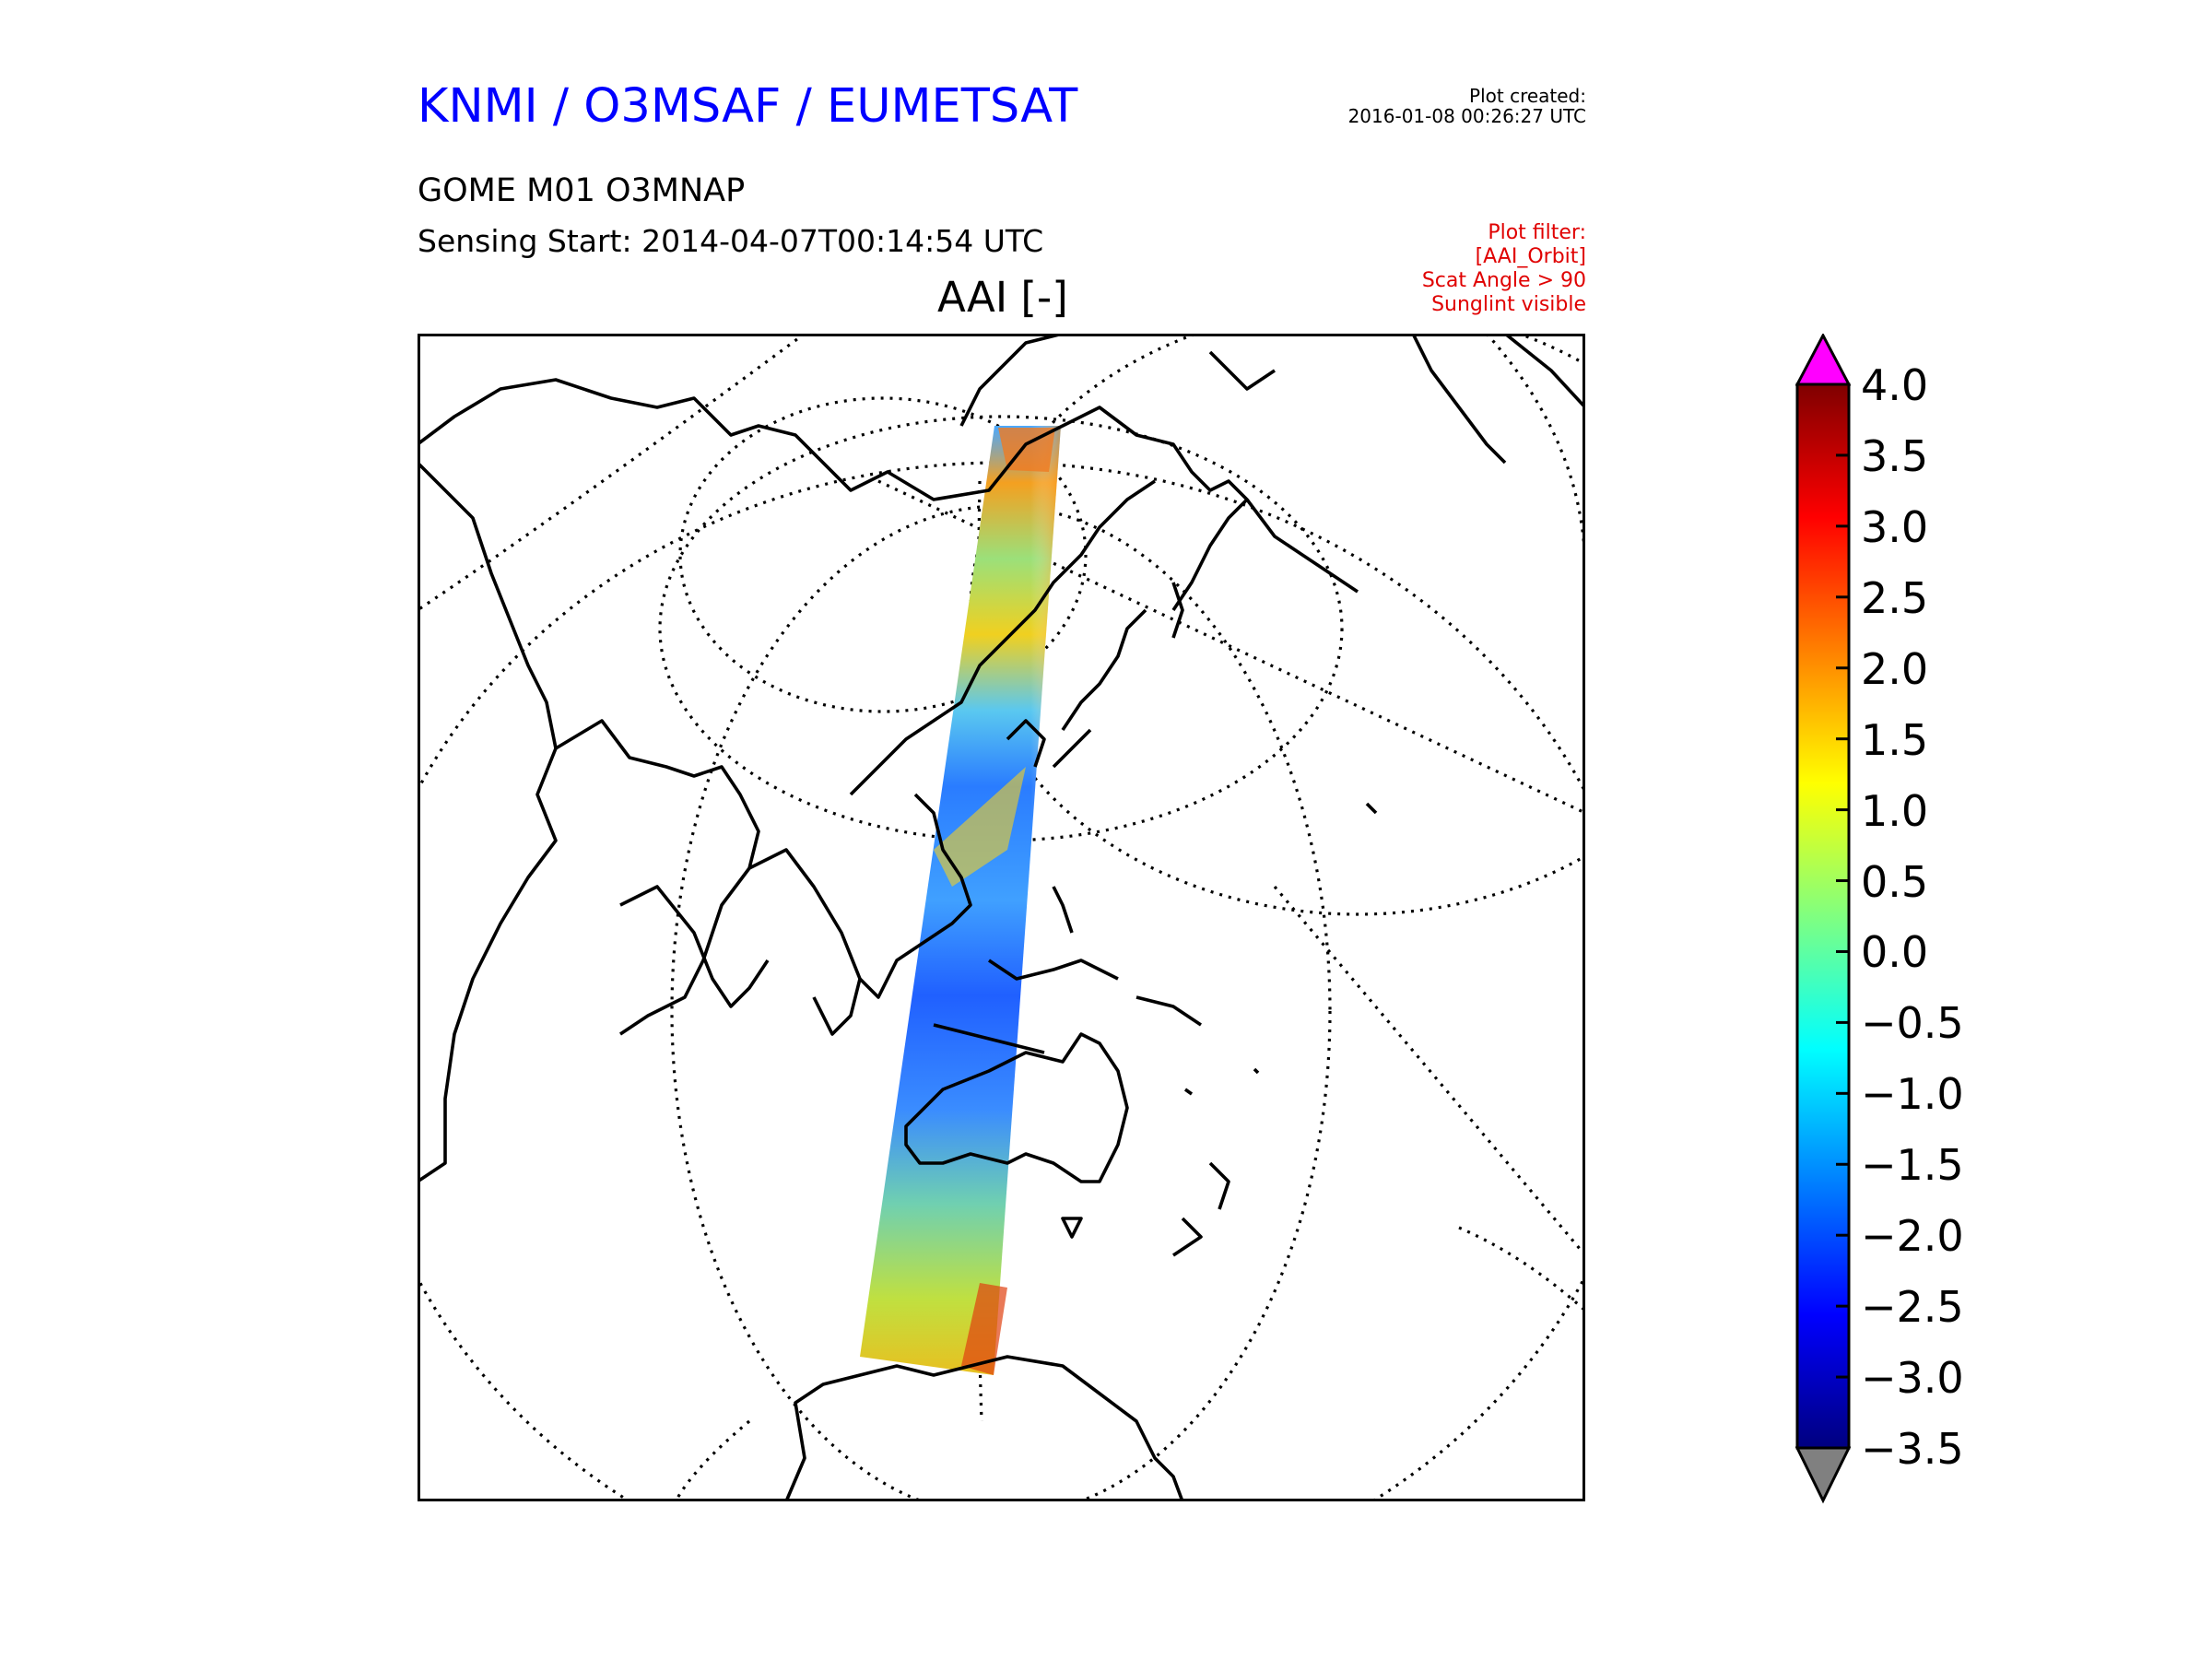 This screenshot has width=2212, height=1659. Describe the element at coordinates (1912, 1165) in the screenshot. I see `colorbar-tick-label: −1.5` at that location.